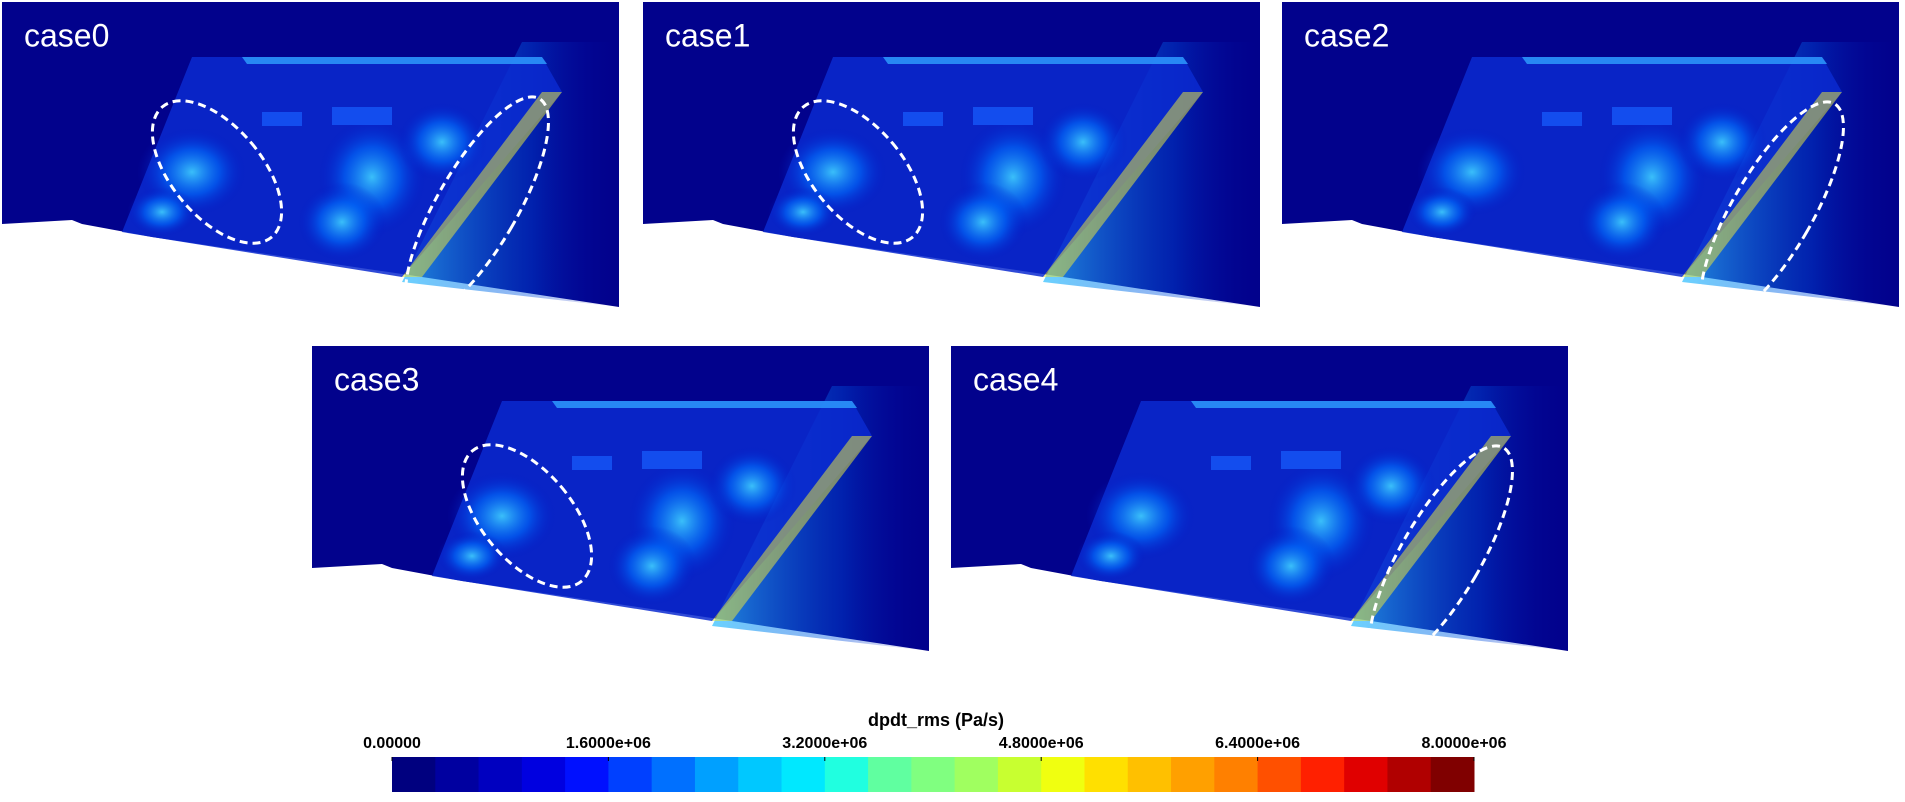 The image size is (1905, 802). Describe the element at coordinates (608, 743) in the screenshot. I see `colorbar-tick-label: 1.6000e+06` at that location.